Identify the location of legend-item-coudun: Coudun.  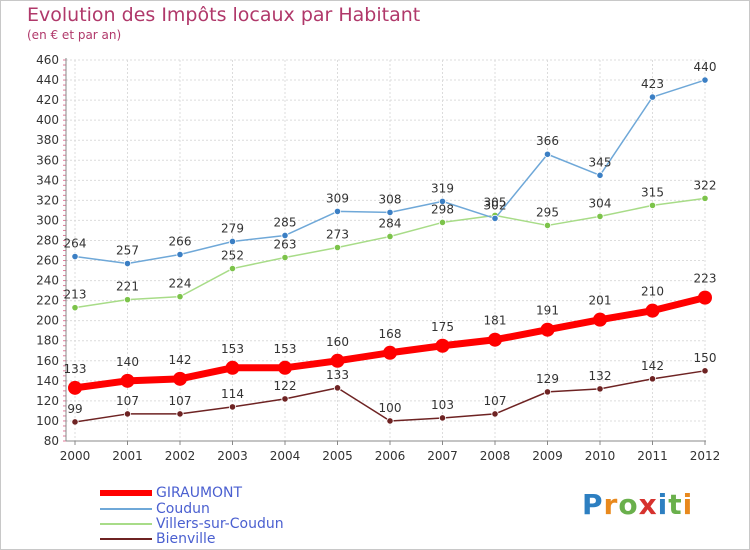
(155, 509).